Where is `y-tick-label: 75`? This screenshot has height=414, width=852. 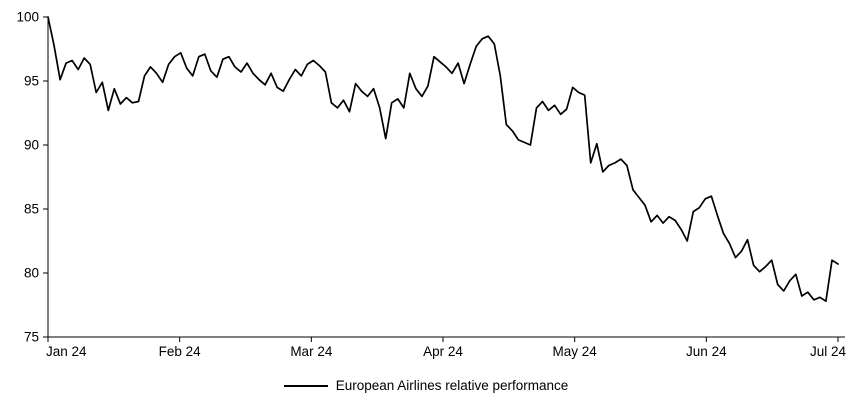
y-tick-label: 75 is located at coordinates (31, 337).